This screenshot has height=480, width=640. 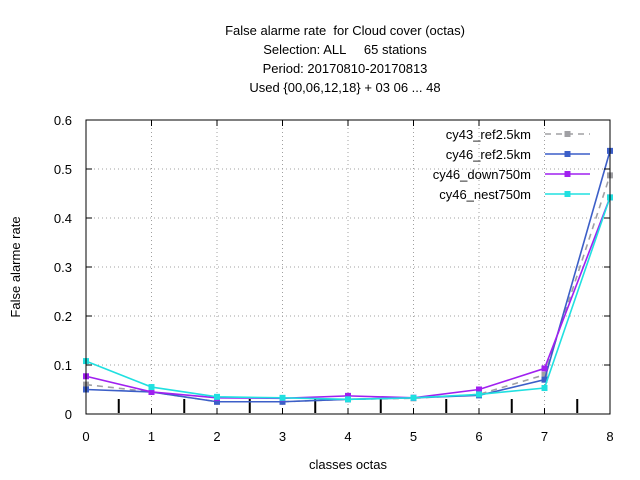 I want to click on y-tick-label: 0.1, so click(x=63, y=365).